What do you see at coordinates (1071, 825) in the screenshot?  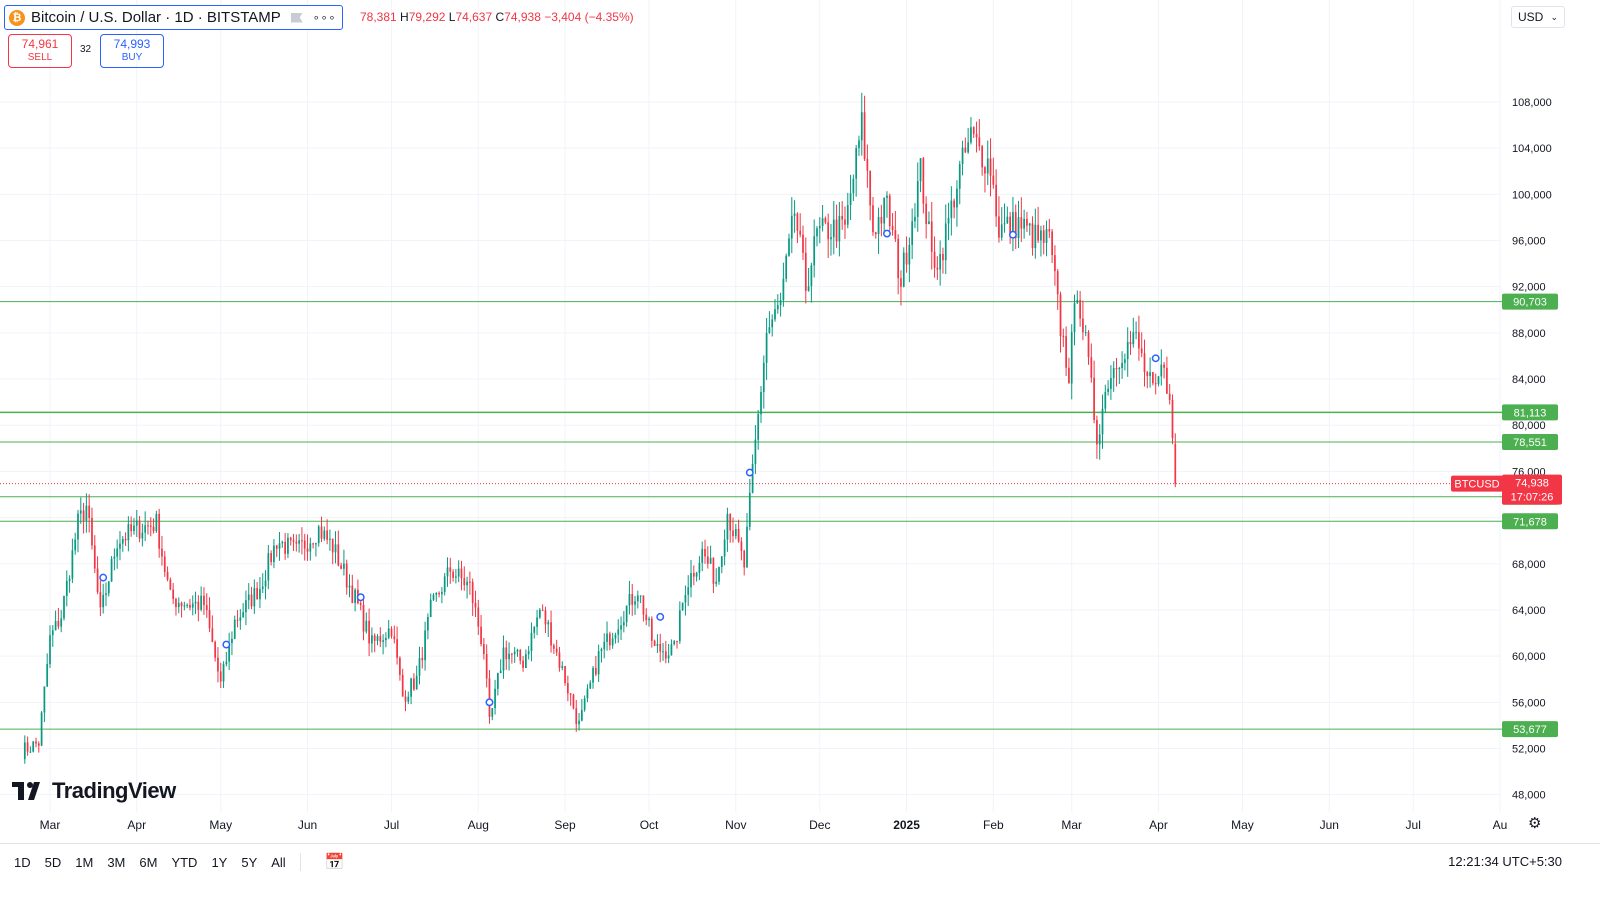 I see `time-tick-label: Mar` at bounding box center [1071, 825].